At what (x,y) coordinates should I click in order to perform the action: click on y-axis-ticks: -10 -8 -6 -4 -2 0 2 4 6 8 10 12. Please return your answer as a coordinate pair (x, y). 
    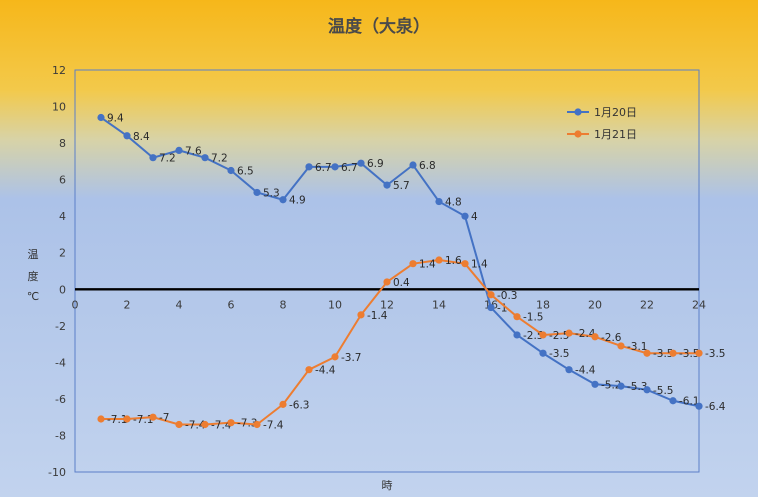
    Looking at the image, I should click on (57, 271).